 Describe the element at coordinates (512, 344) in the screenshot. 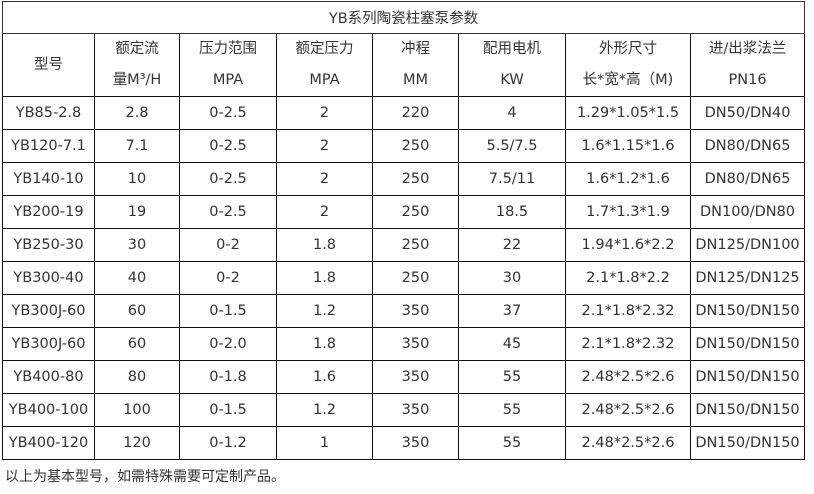

I see `table-cell: 45` at that location.